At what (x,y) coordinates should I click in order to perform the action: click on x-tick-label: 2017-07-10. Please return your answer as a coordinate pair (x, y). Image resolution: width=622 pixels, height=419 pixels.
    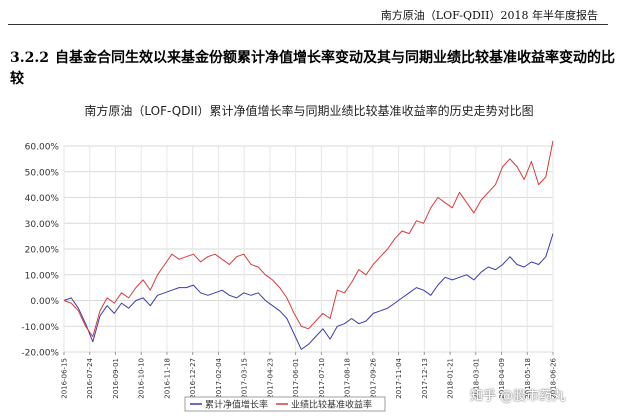
    Looking at the image, I should click on (322, 378).